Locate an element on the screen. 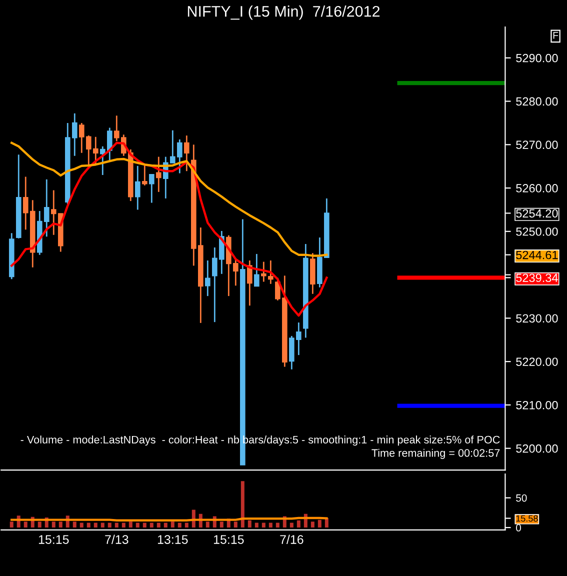 Image resolution: width=567 pixels, height=576 pixels. y-tick-label: 5239.34 is located at coordinates (537, 278).